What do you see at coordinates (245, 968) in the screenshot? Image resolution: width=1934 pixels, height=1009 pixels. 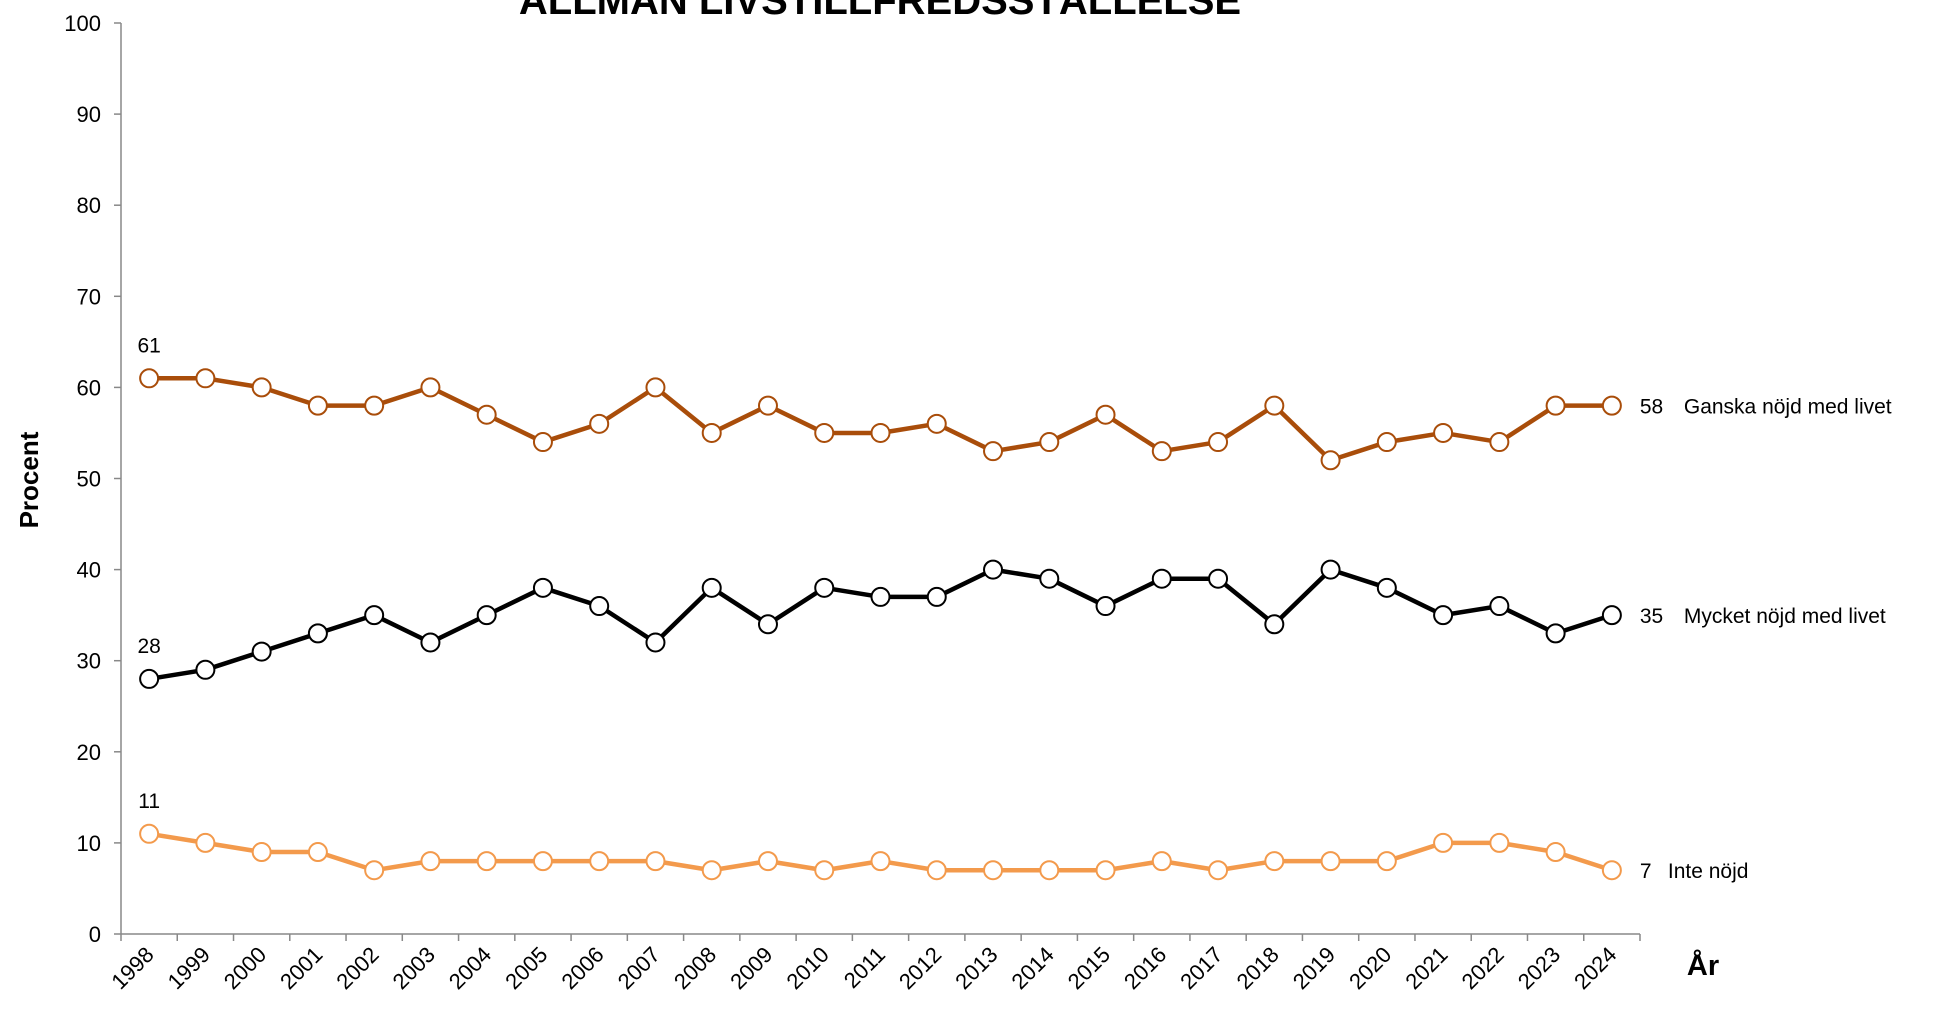 I see `x-tick-label: 2000` at bounding box center [245, 968].